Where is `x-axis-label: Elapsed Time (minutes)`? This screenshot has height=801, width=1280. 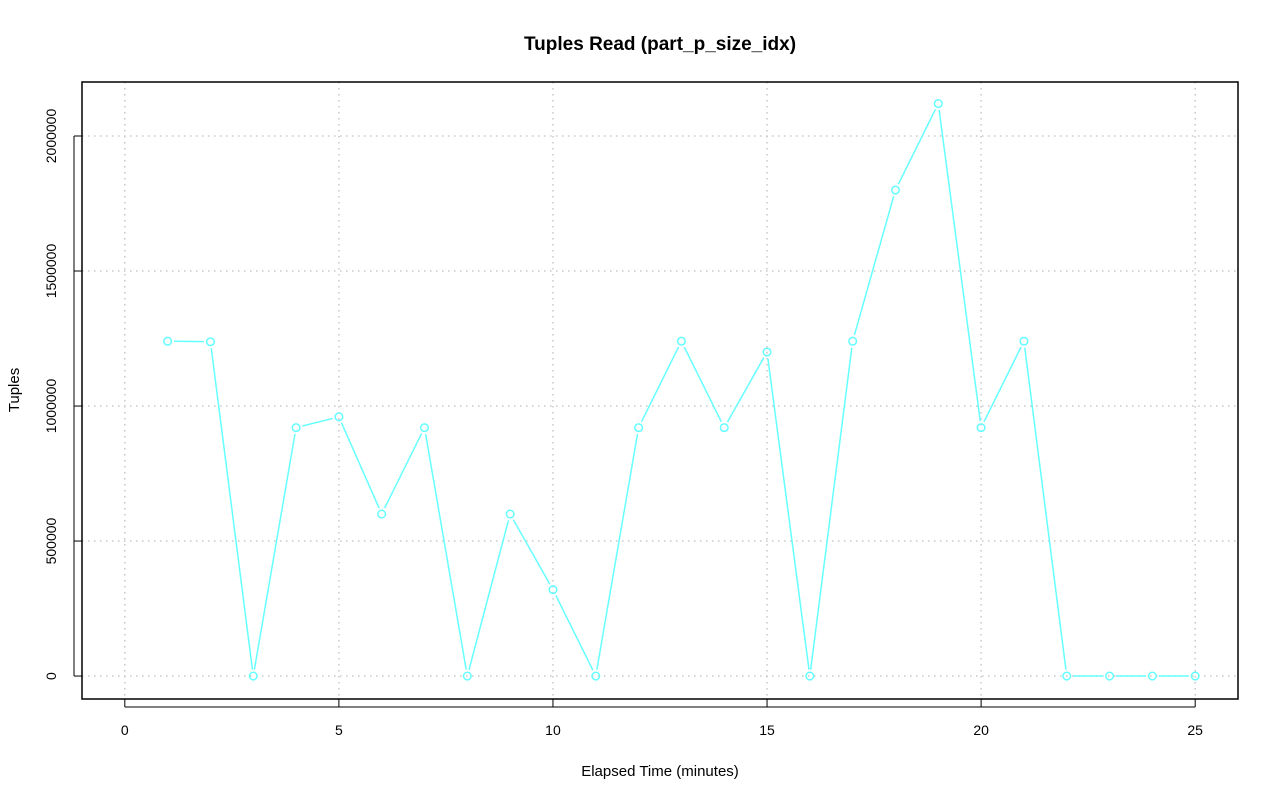 x-axis-label: Elapsed Time (minutes) is located at coordinates (660, 771).